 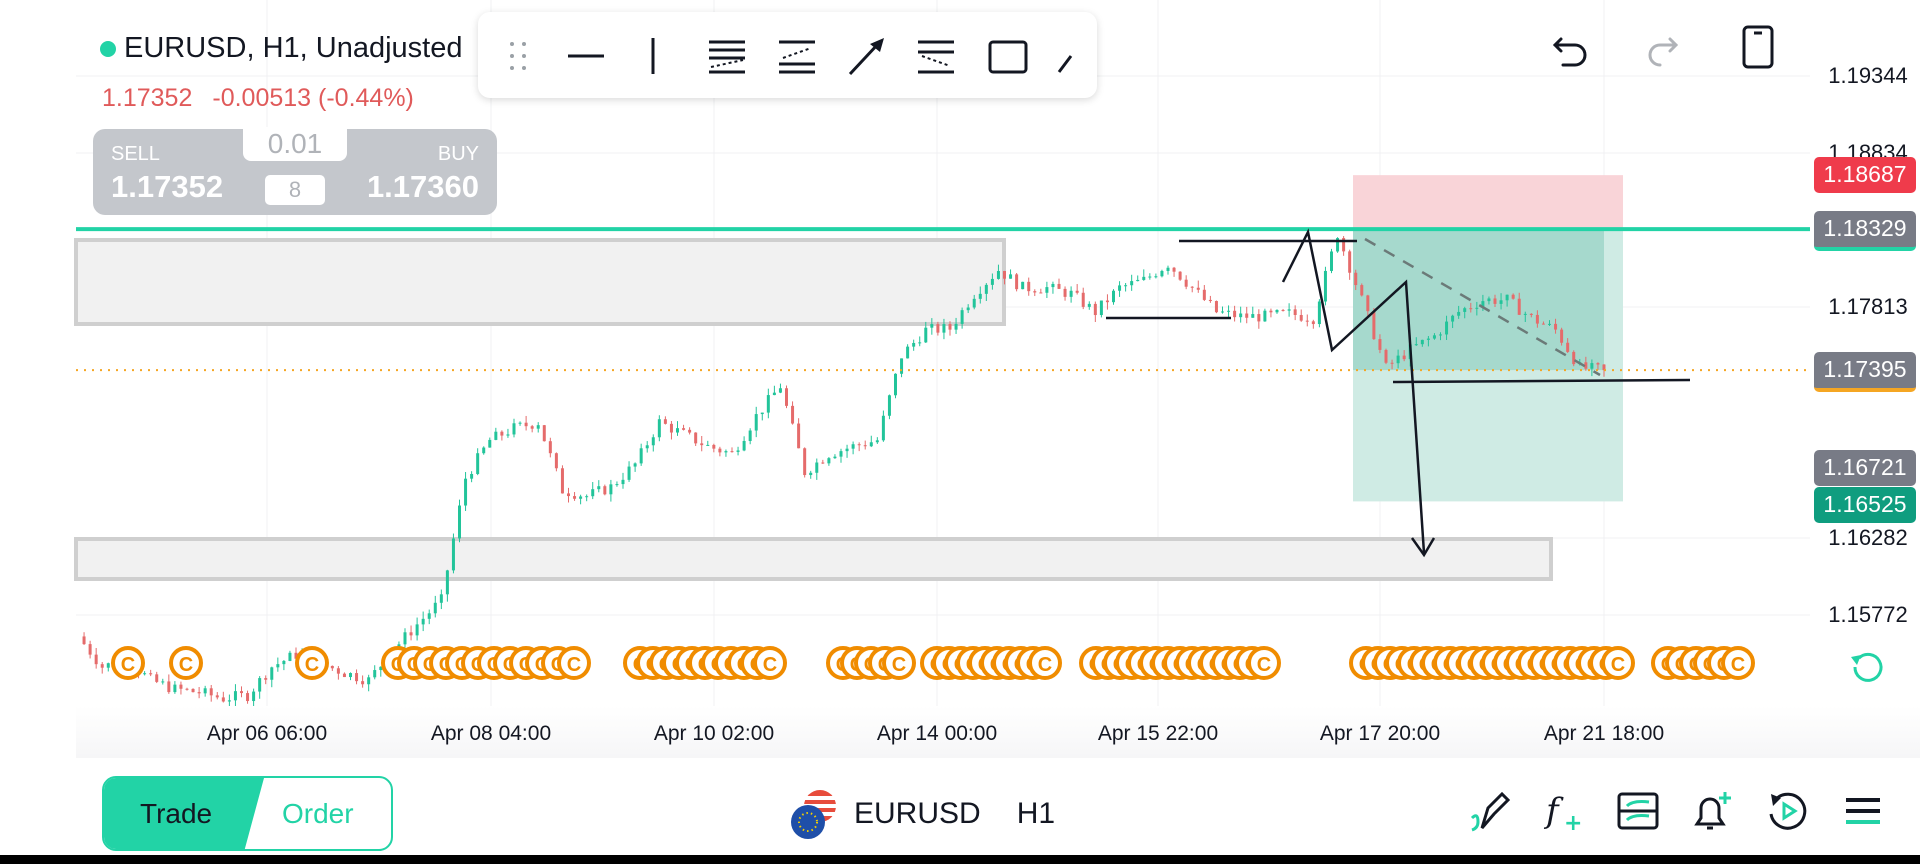 What do you see at coordinates (1863, 811) in the screenshot?
I see `menu-icon` at bounding box center [1863, 811].